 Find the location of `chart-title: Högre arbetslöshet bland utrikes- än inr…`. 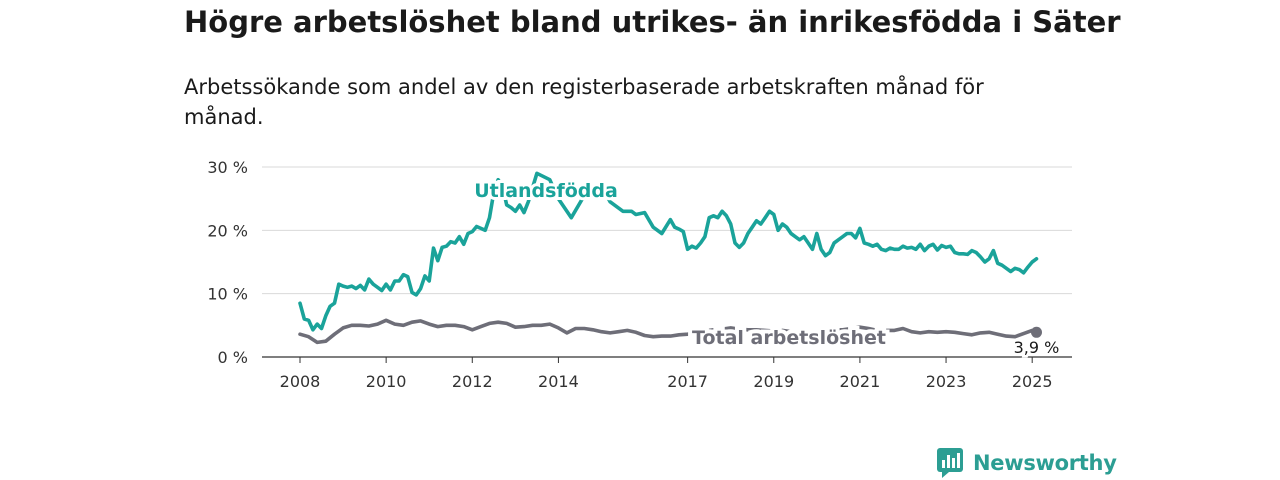

chart-title: Högre arbetslöshet bland utrikes- än inr… is located at coordinates (652, 22).